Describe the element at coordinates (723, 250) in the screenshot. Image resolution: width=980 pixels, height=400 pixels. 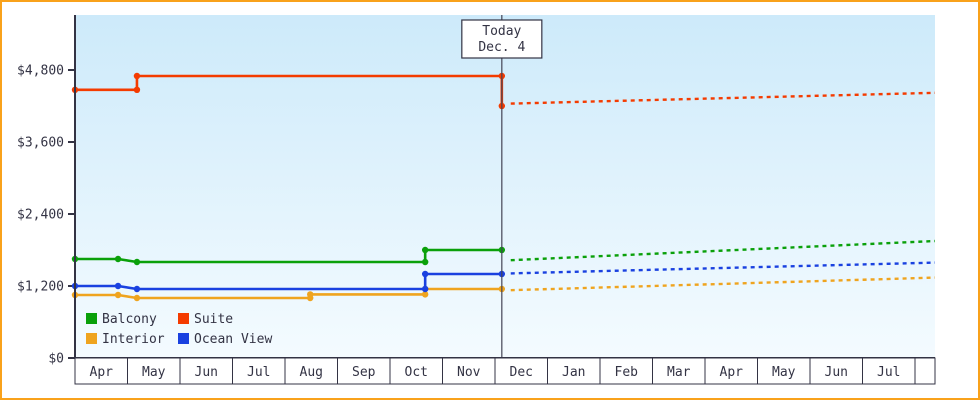
I see `series-forecast-balcony` at that location.